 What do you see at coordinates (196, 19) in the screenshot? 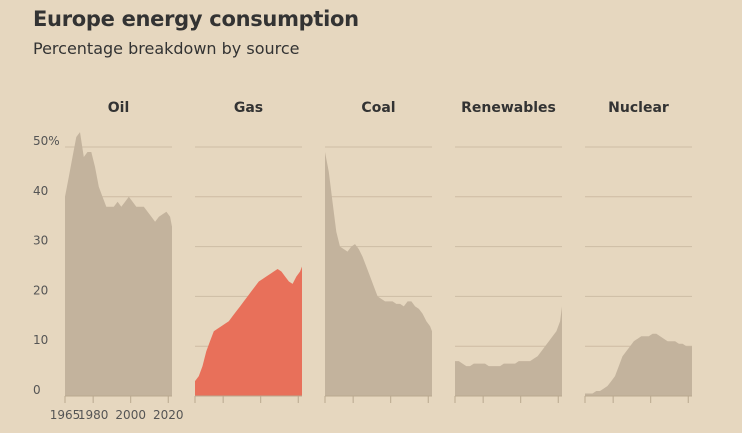
I see `chart-title: Europe energy consumption` at bounding box center [196, 19].